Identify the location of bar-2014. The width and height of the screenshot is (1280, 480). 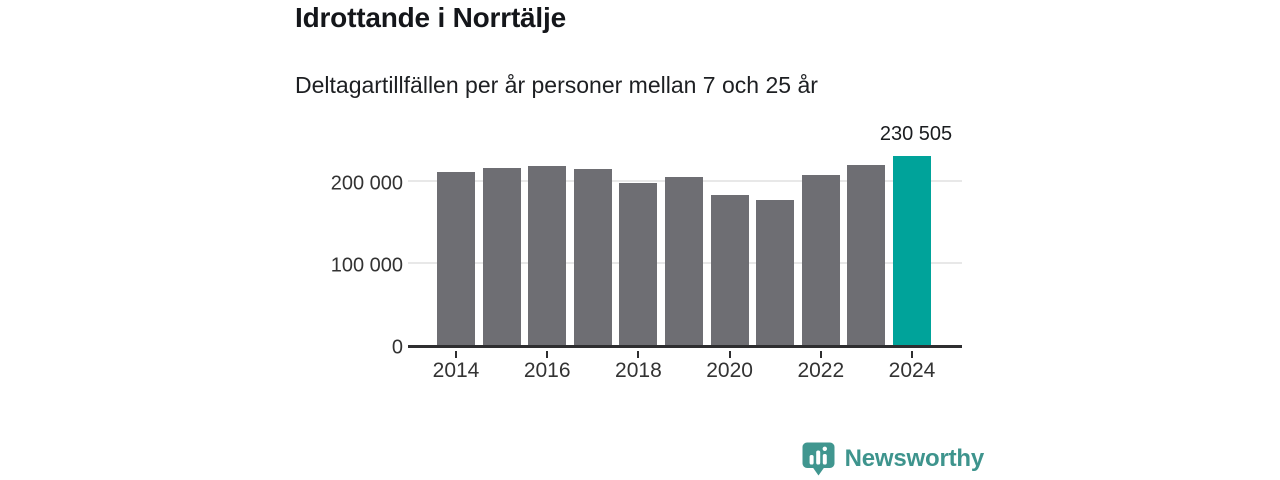
(456, 258).